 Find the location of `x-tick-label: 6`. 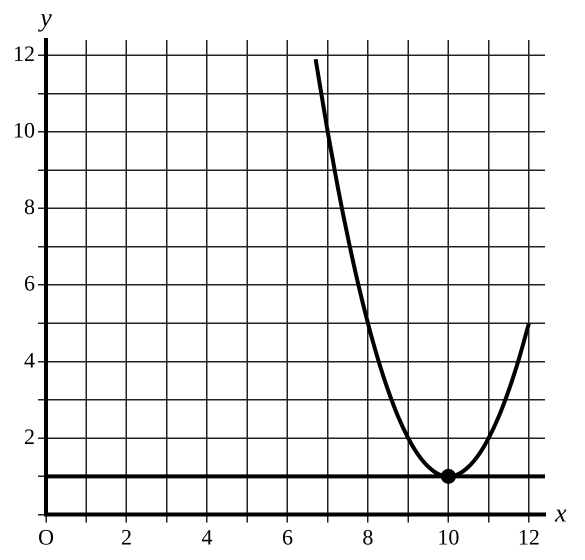

x-tick-label: 6 is located at coordinates (287, 537).